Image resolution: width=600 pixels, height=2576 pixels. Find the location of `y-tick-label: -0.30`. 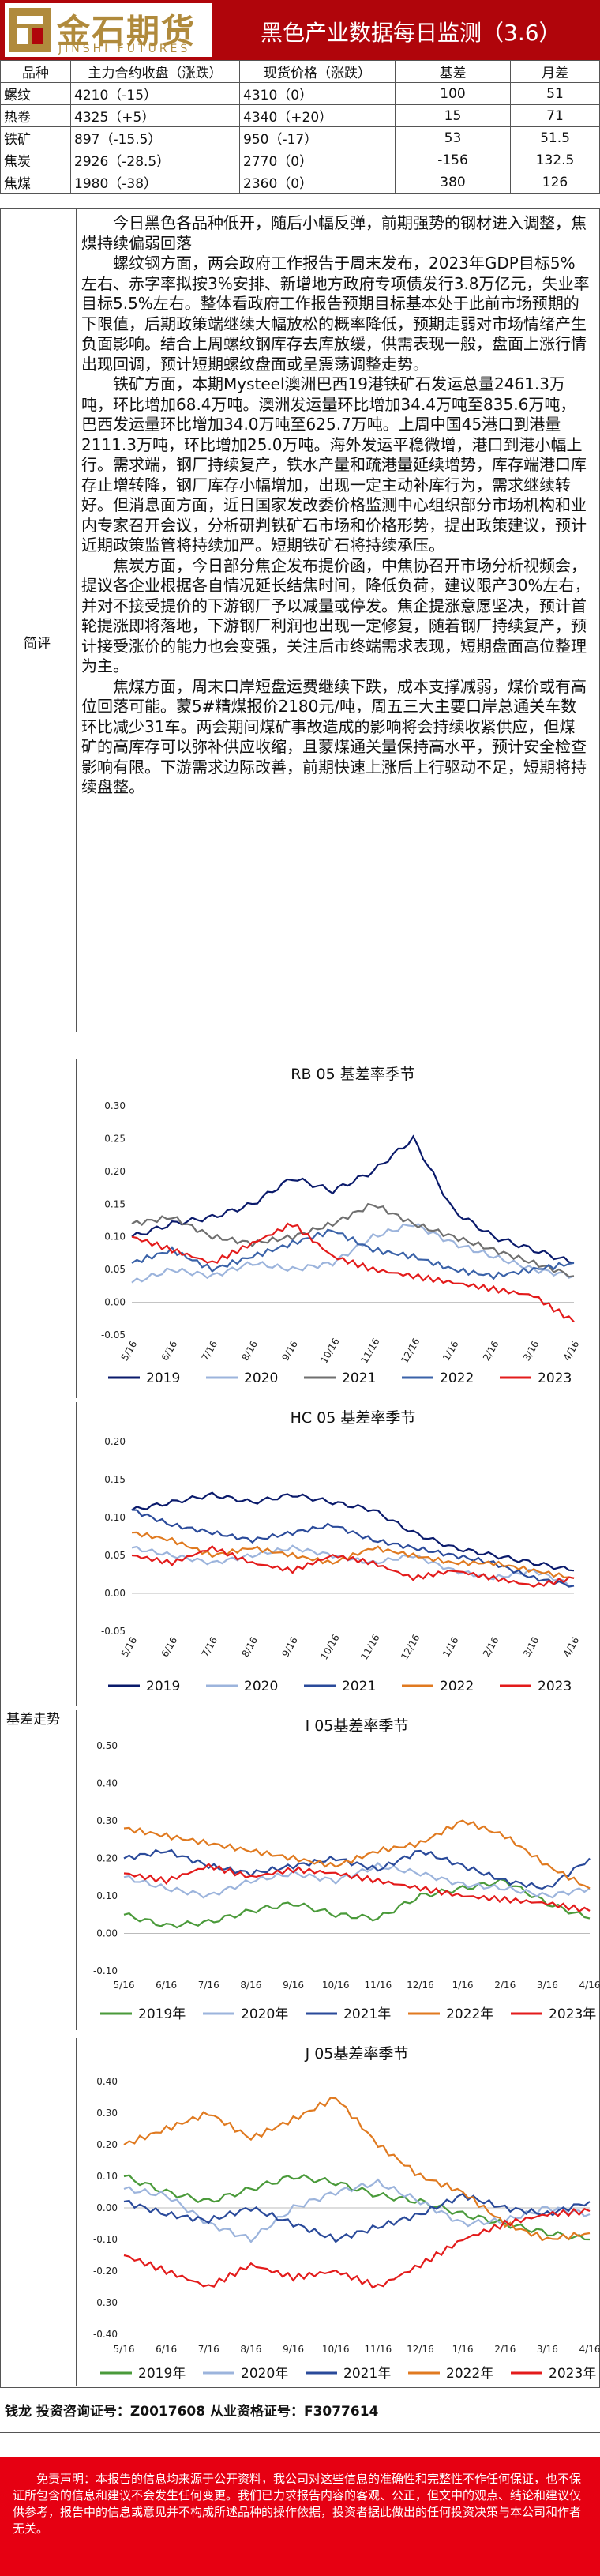

y-tick-label: -0.30 is located at coordinates (105, 2302).